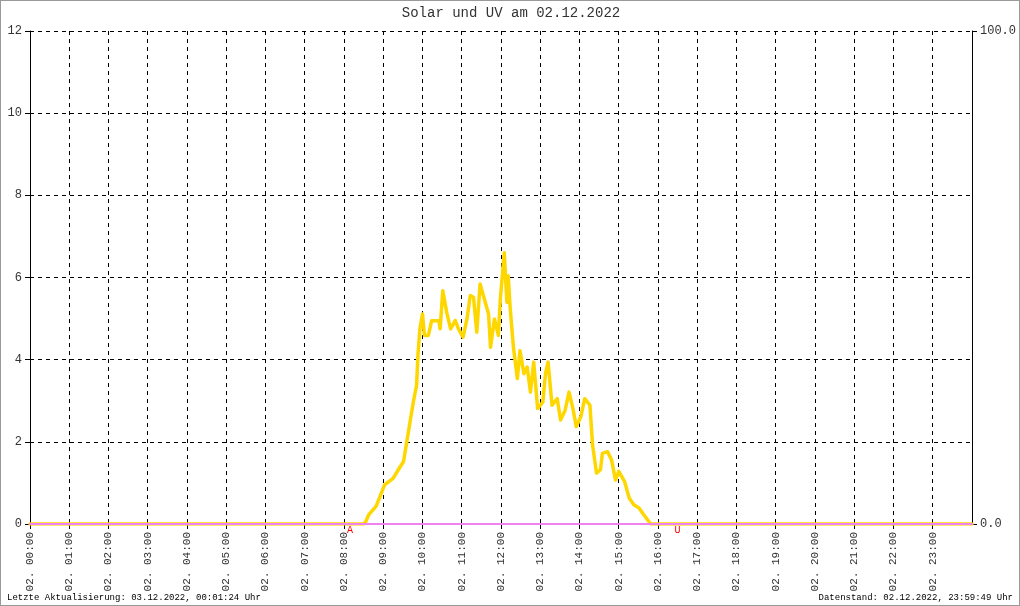 This screenshot has height=606, width=1020. What do you see at coordinates (736, 562) in the screenshot?
I see `x-tick-label: 02. 18:00` at bounding box center [736, 562].